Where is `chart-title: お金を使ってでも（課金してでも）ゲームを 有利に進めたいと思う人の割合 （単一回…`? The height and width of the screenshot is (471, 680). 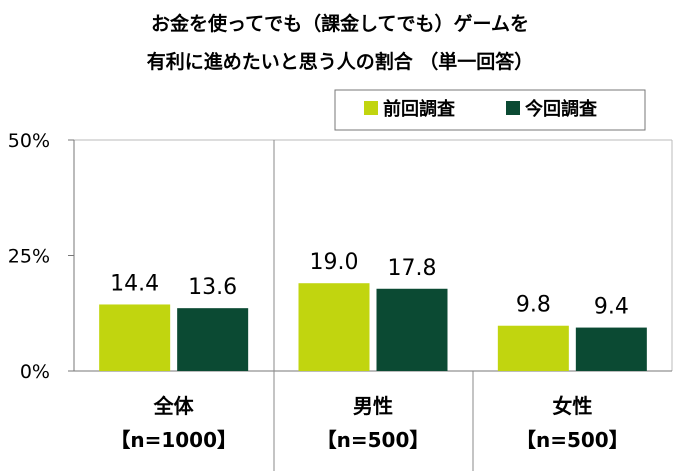 chart-title: お金を使ってでも（課金してでも）ゲームを 有利に進めたいと思う人の割合 （単一回… is located at coordinates (340, 42).